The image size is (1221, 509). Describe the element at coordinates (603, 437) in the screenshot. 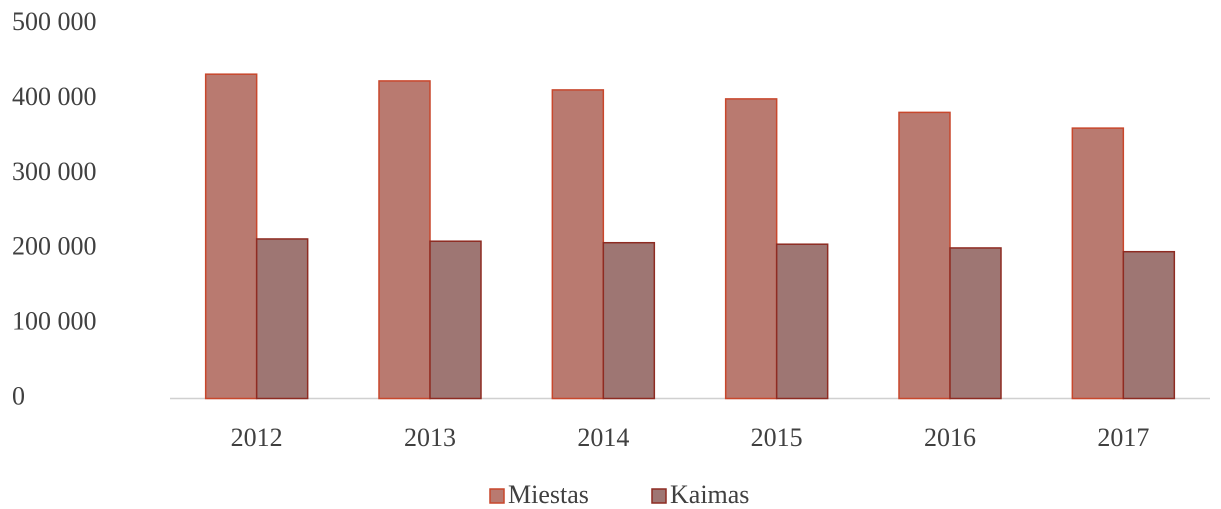

I see `x-tick-label: 2014` at that location.